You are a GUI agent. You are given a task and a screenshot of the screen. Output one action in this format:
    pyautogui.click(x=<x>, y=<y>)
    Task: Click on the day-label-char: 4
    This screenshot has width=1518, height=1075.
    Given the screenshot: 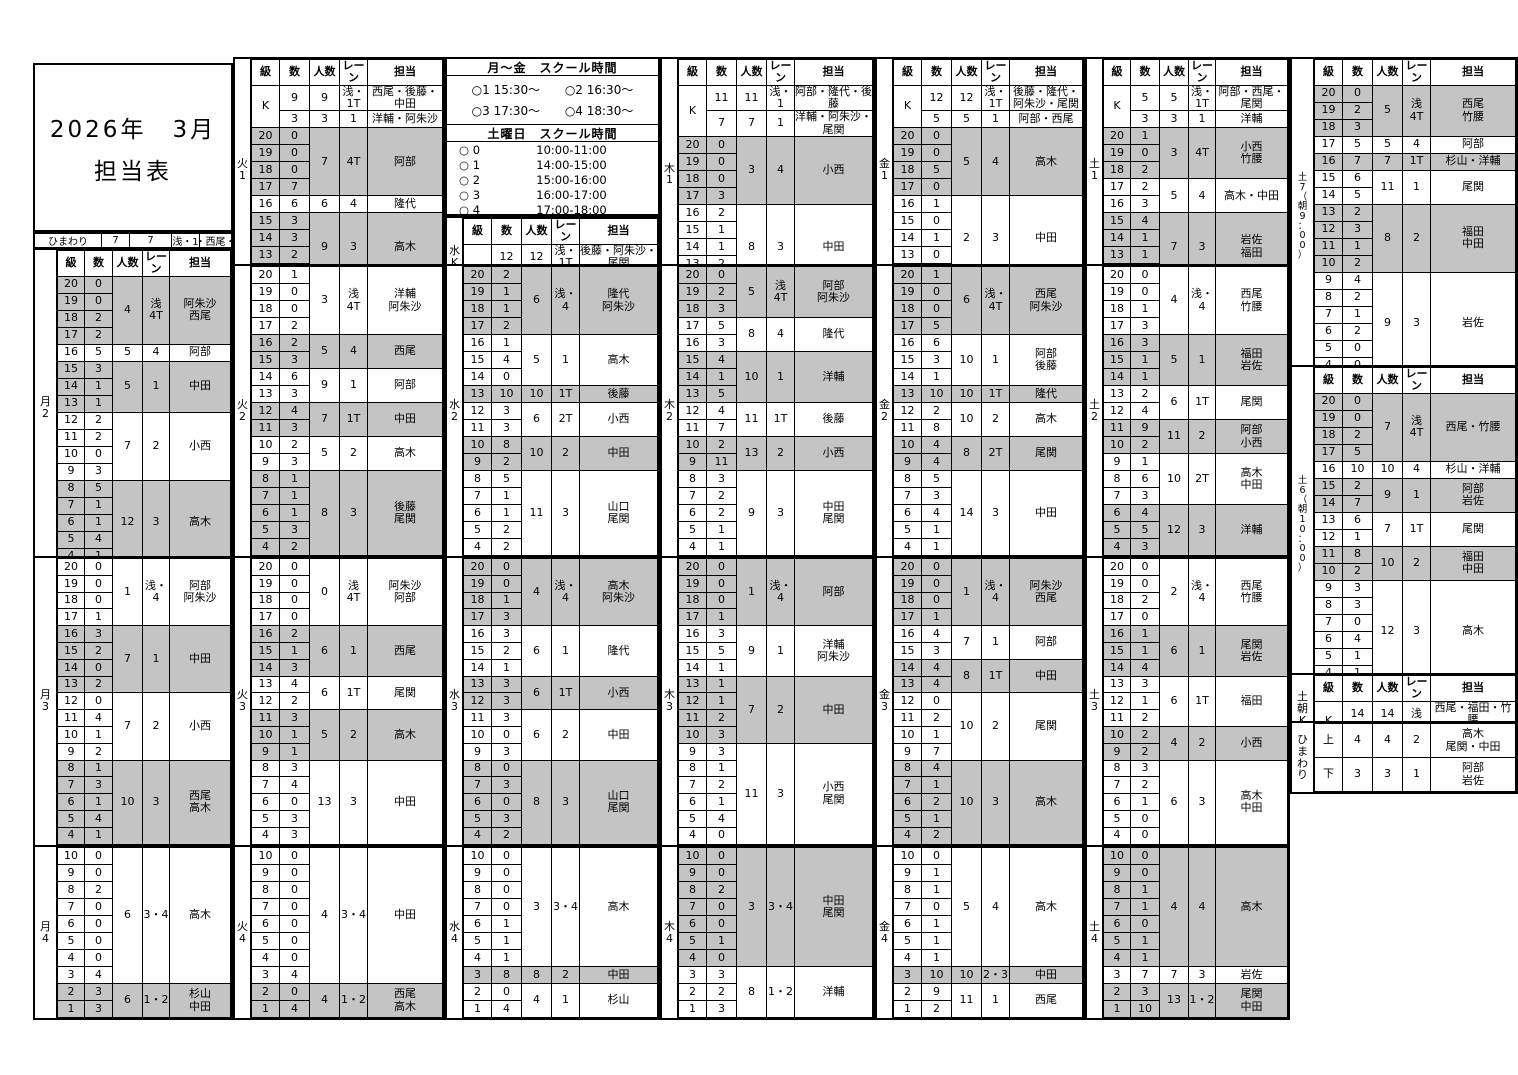 What is the action you would take?
    pyautogui.click(x=45, y=938)
    